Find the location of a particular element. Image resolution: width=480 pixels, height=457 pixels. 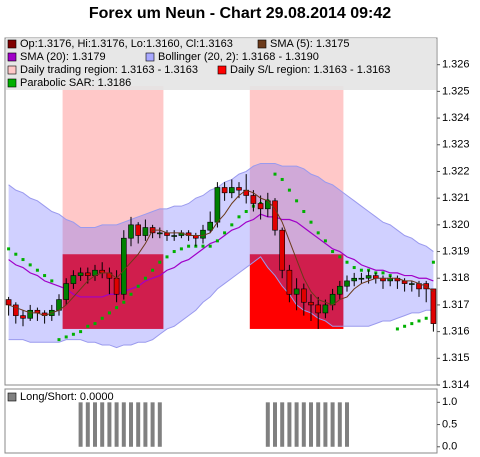

y-tick-label: 1.315 is located at coordinates (456, 358).